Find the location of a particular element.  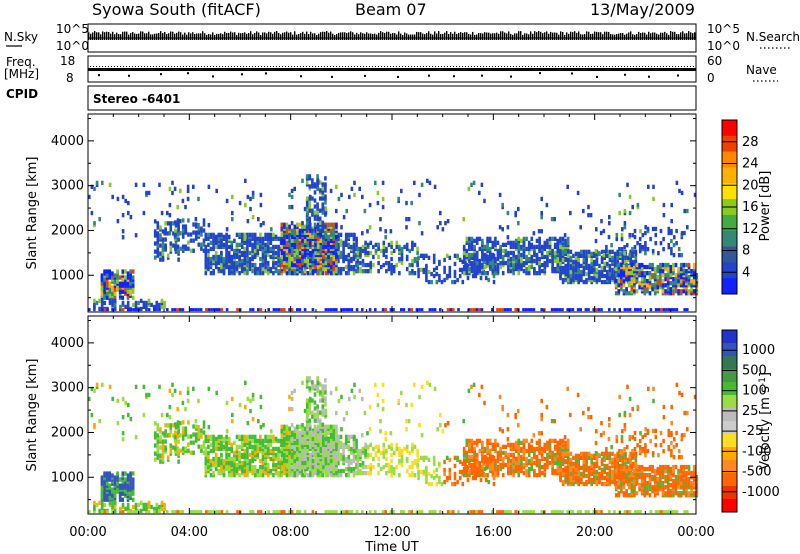

freq-outlier is located at coordinates (129, 75).